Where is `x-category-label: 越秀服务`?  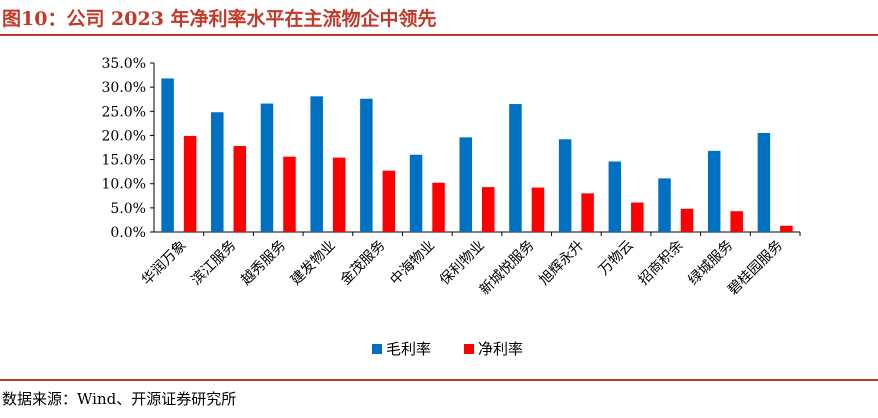 x-category-label: 越秀服务 is located at coordinates (263, 263).